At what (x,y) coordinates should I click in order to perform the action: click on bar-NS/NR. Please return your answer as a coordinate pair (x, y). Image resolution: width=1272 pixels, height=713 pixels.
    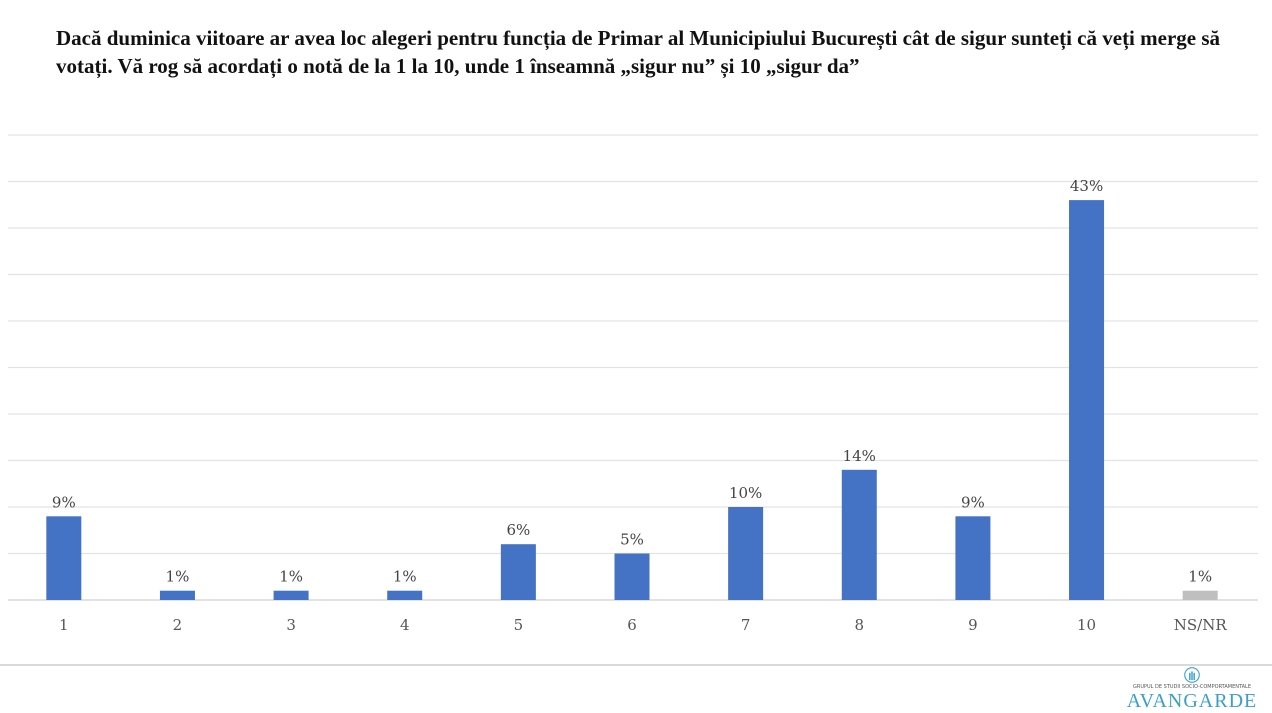
    Looking at the image, I should click on (1200, 595).